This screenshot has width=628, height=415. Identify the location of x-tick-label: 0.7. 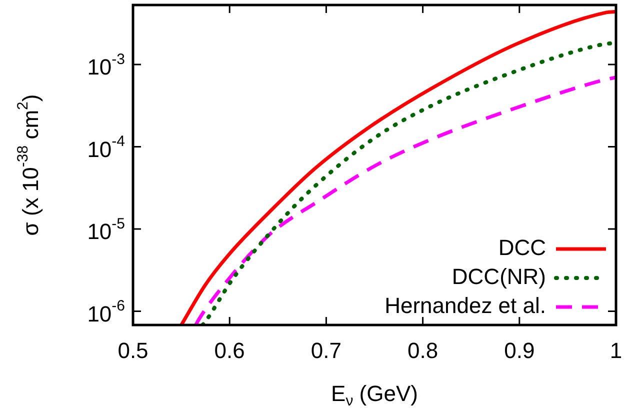
(326, 351).